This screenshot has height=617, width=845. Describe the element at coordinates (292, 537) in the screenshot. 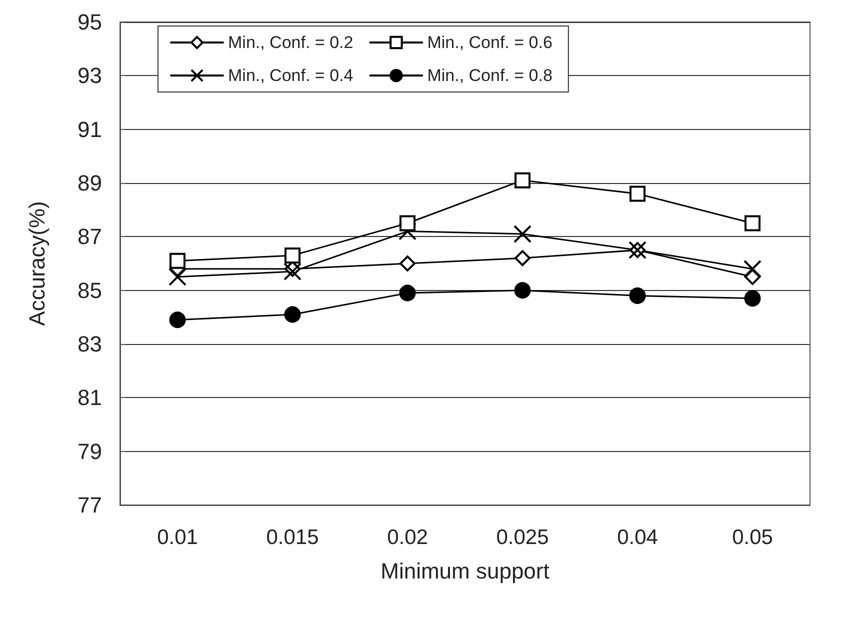

I see `x-tick-label: 0.015` at that location.